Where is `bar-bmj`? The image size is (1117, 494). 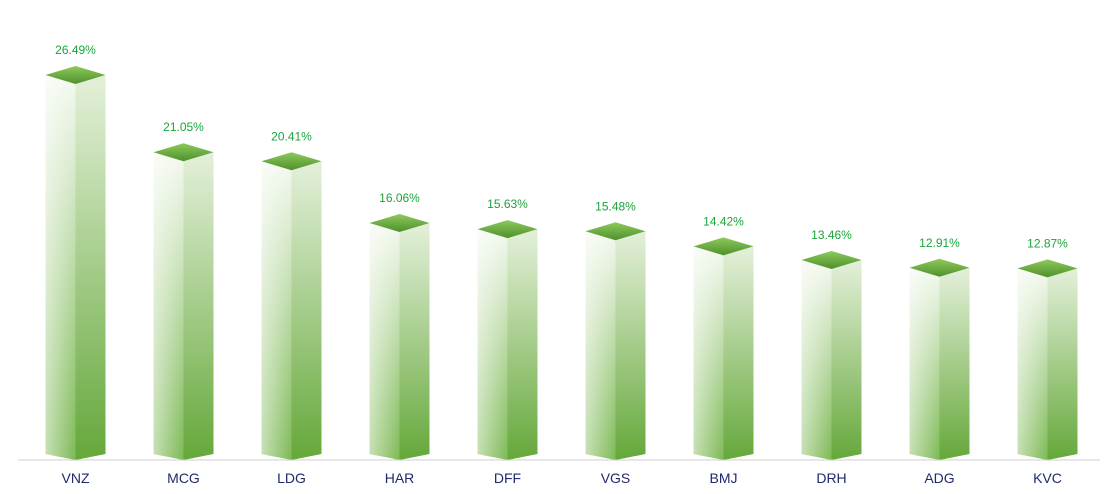 bar-bmj is located at coordinates (723, 348).